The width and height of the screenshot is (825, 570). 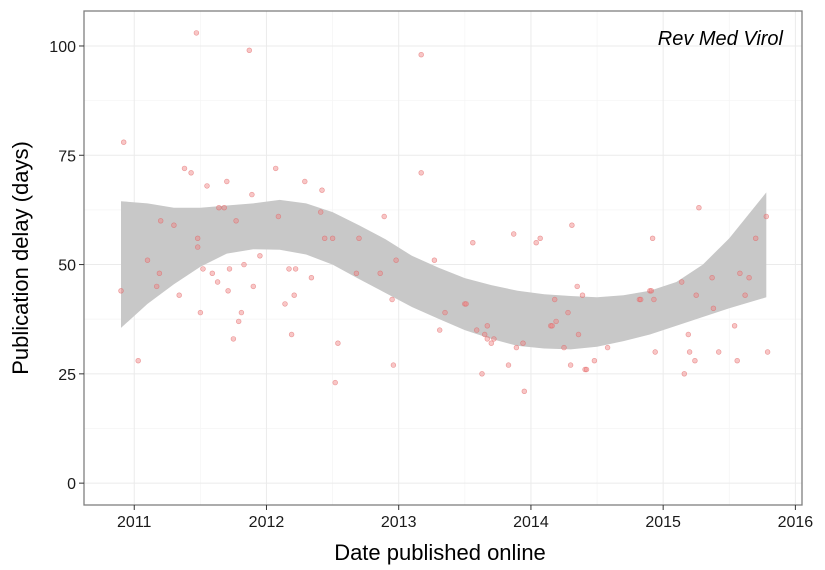 What do you see at coordinates (267, 522) in the screenshot?
I see `x-tick-label: 2012` at bounding box center [267, 522].